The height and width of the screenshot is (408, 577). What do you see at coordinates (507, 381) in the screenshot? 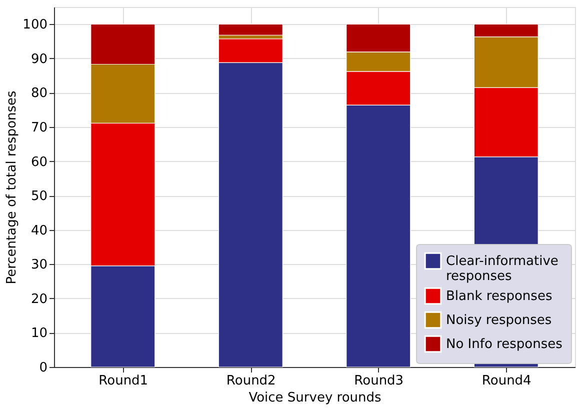
I see `x-tick-label: Round4` at bounding box center [507, 381].